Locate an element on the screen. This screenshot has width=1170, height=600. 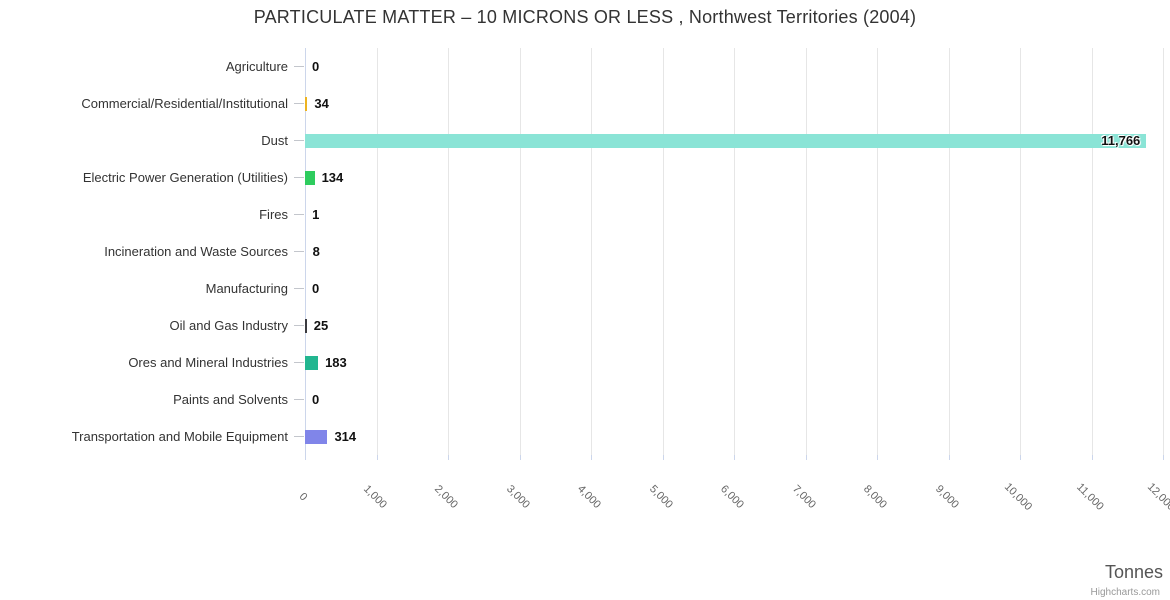
y-axis-line is located at coordinates (305, 251).